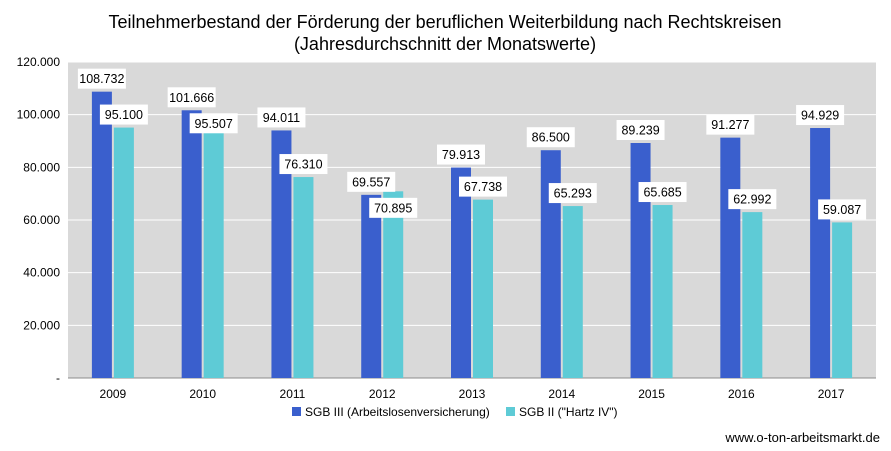 Image resolution: width=891 pixels, height=451 pixels. I want to click on legend-item-sgb2: SGB II ("Hartz IV"), so click(562, 412).